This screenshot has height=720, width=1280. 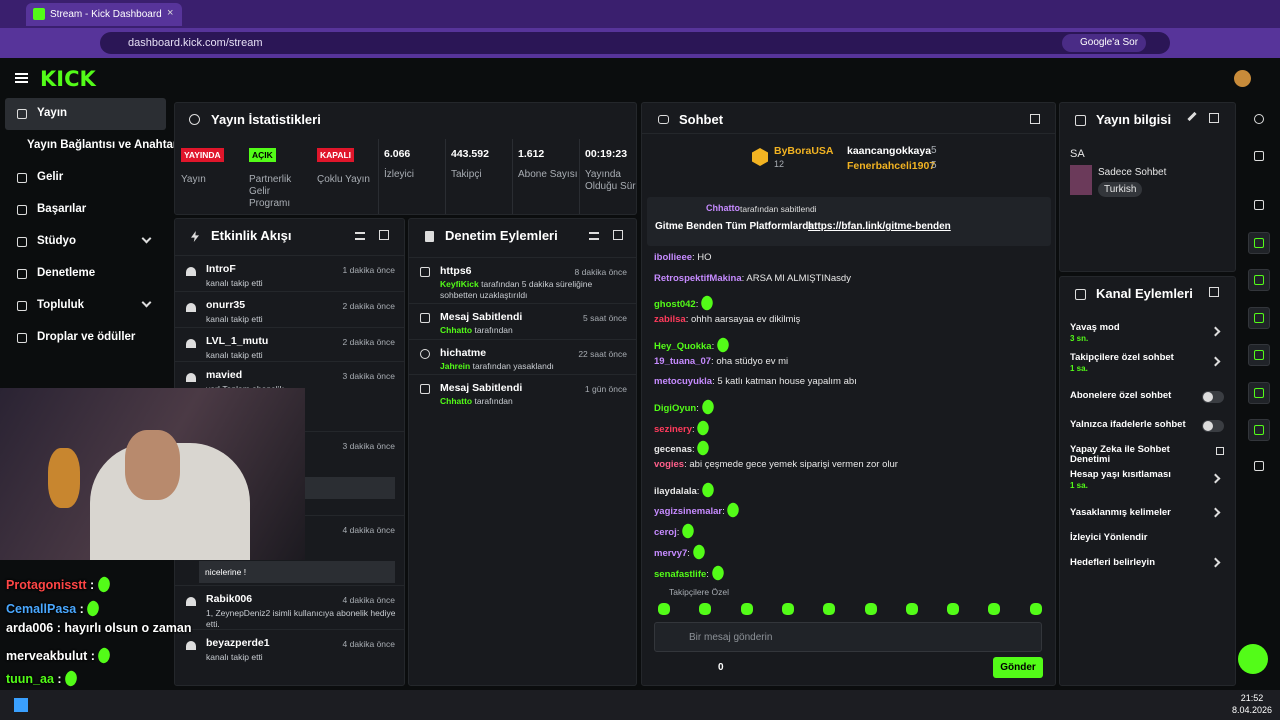 What do you see at coordinates (104, 14) in the screenshot?
I see `tab: Stream - Kick Dashboard ×` at bounding box center [104, 14].